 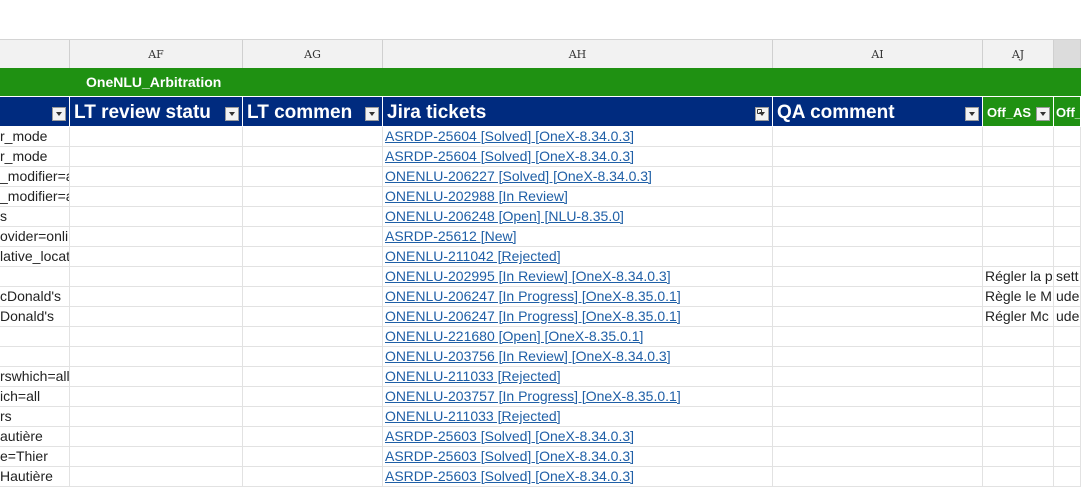 I want to click on cell-prev-column: rs, so click(x=35, y=417).